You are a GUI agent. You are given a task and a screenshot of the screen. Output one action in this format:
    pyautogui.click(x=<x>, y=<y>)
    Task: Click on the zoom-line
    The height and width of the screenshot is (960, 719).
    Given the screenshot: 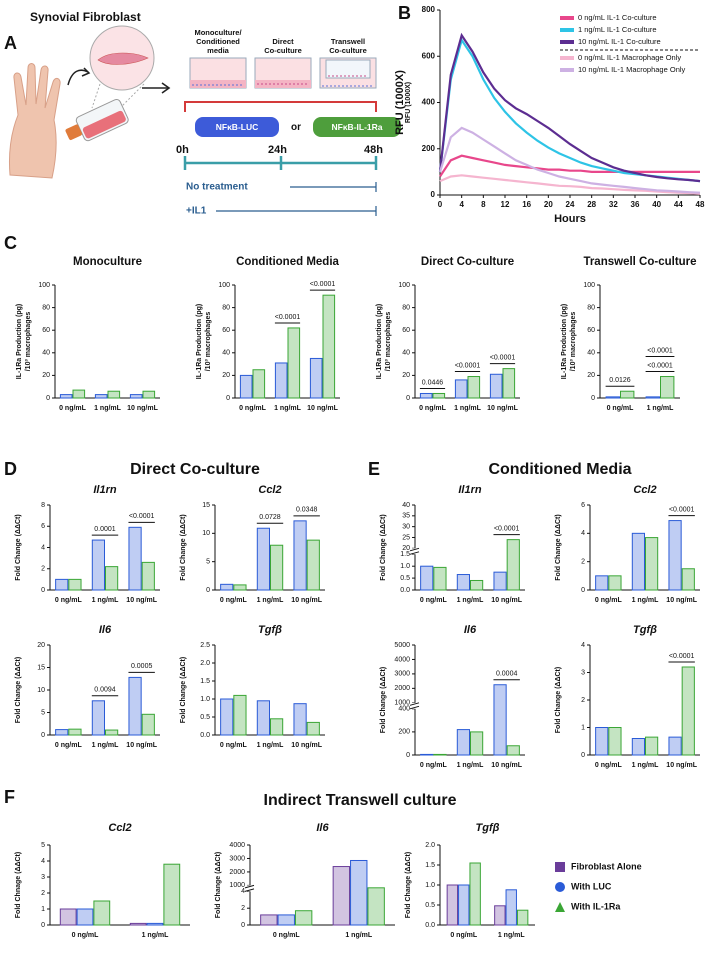 What is the action you would take?
    pyautogui.click(x=132, y=96)
    